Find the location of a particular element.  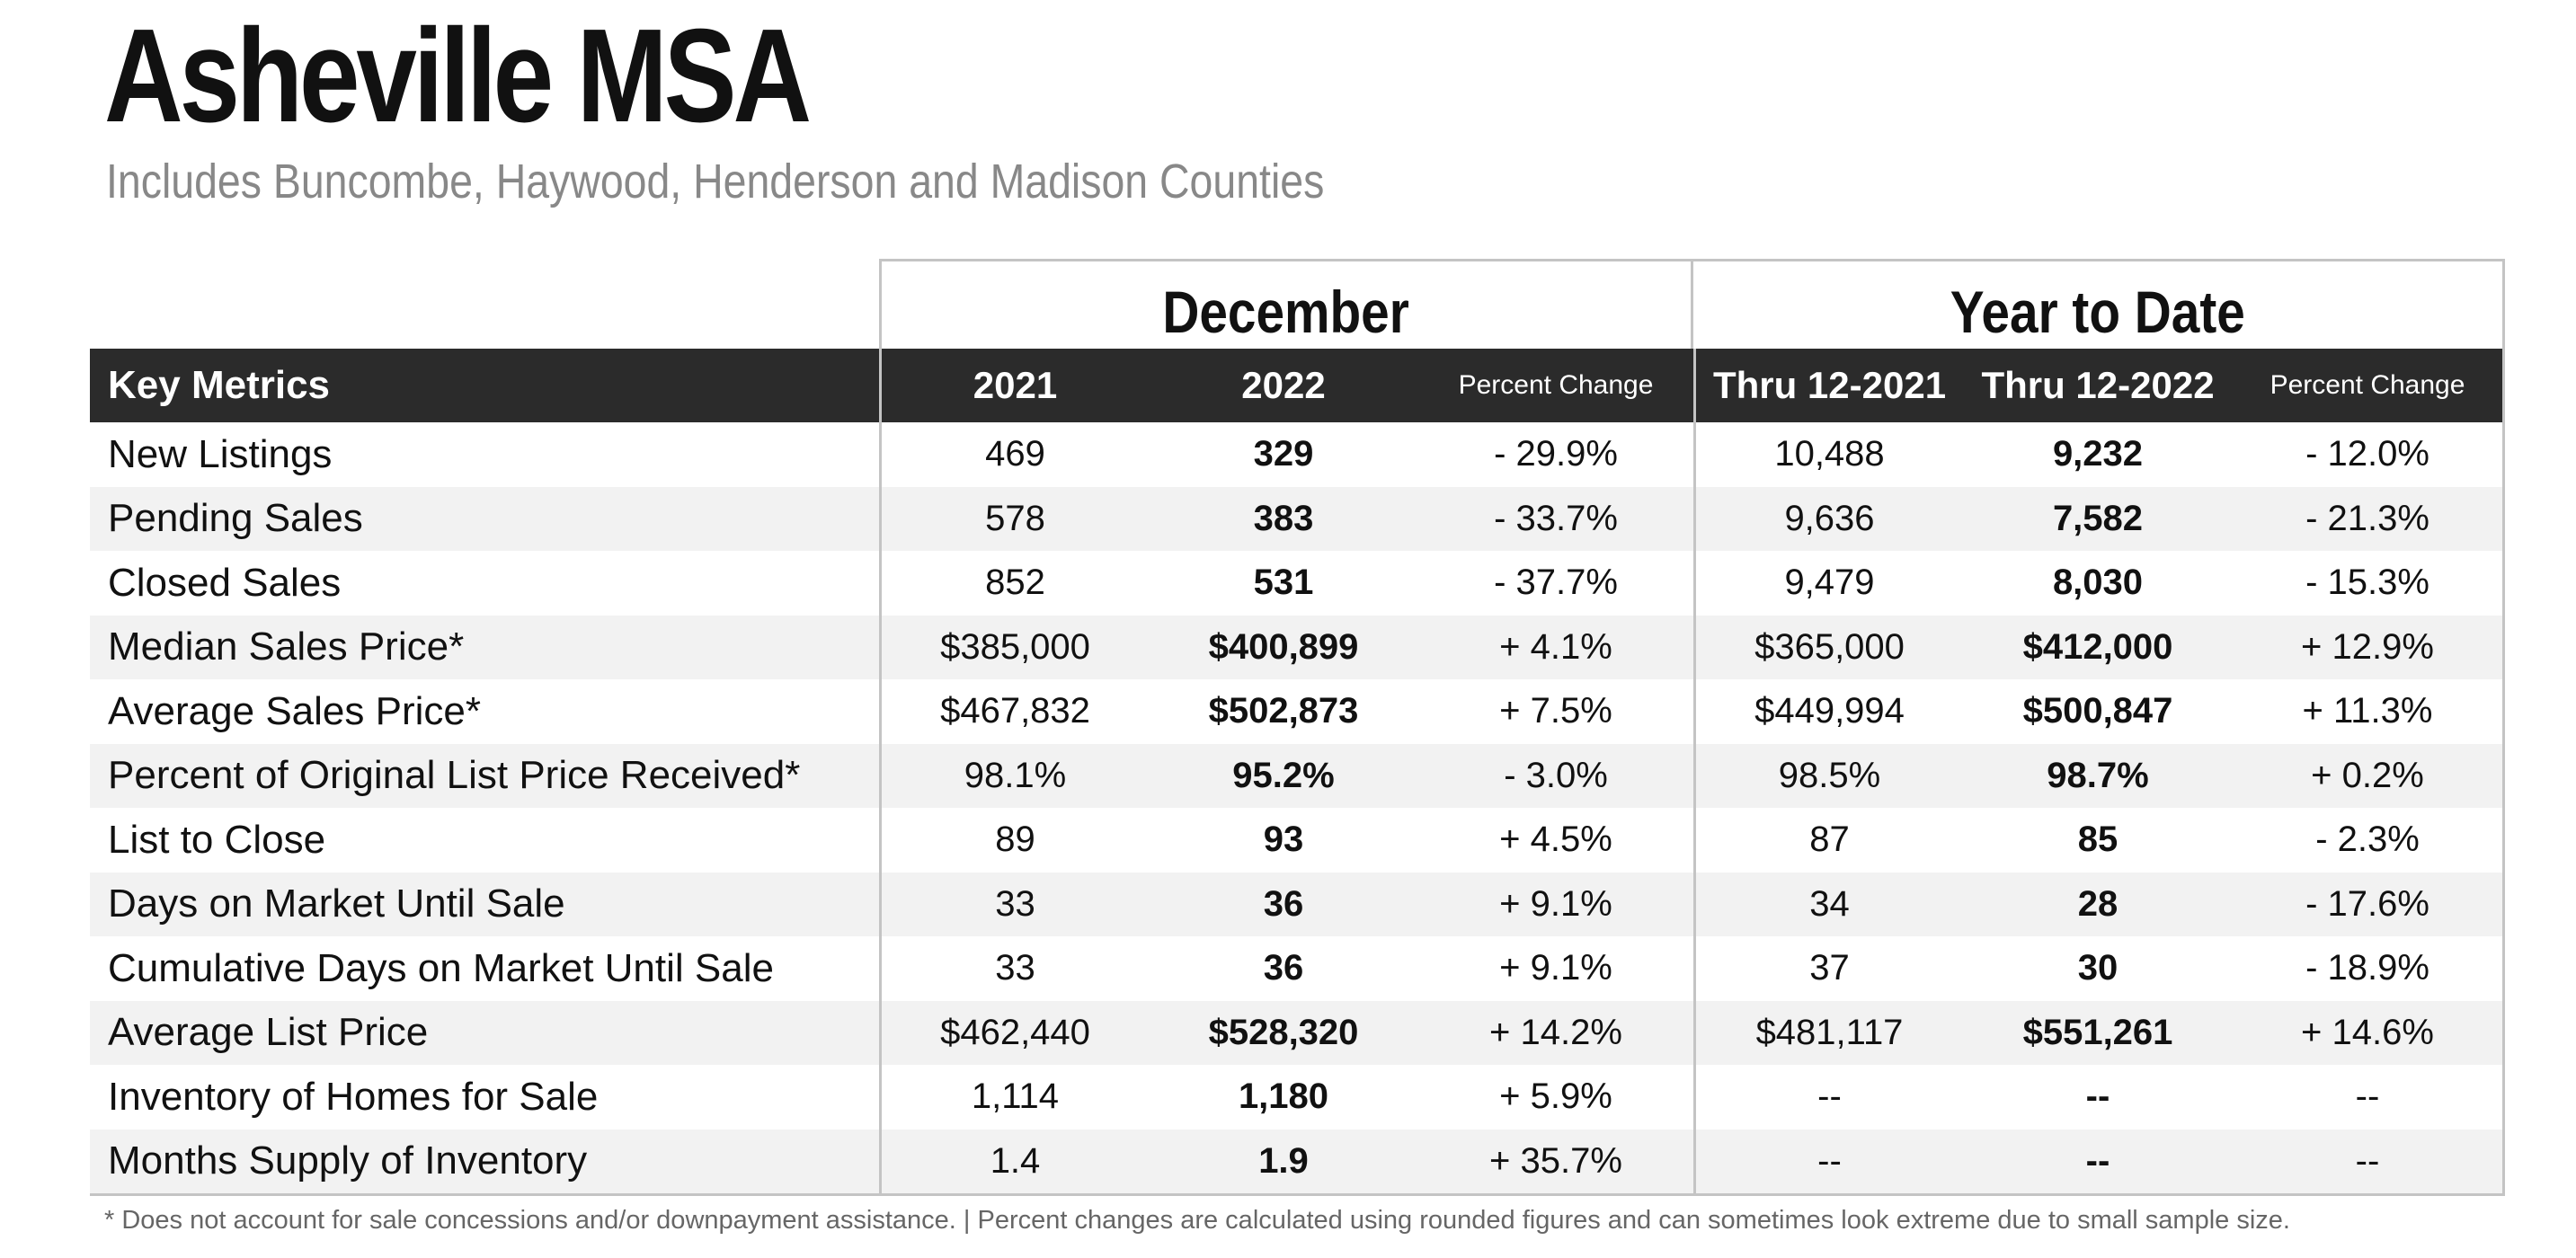

ytd-percent-change: - 17.6% is located at coordinates (2369, 904).